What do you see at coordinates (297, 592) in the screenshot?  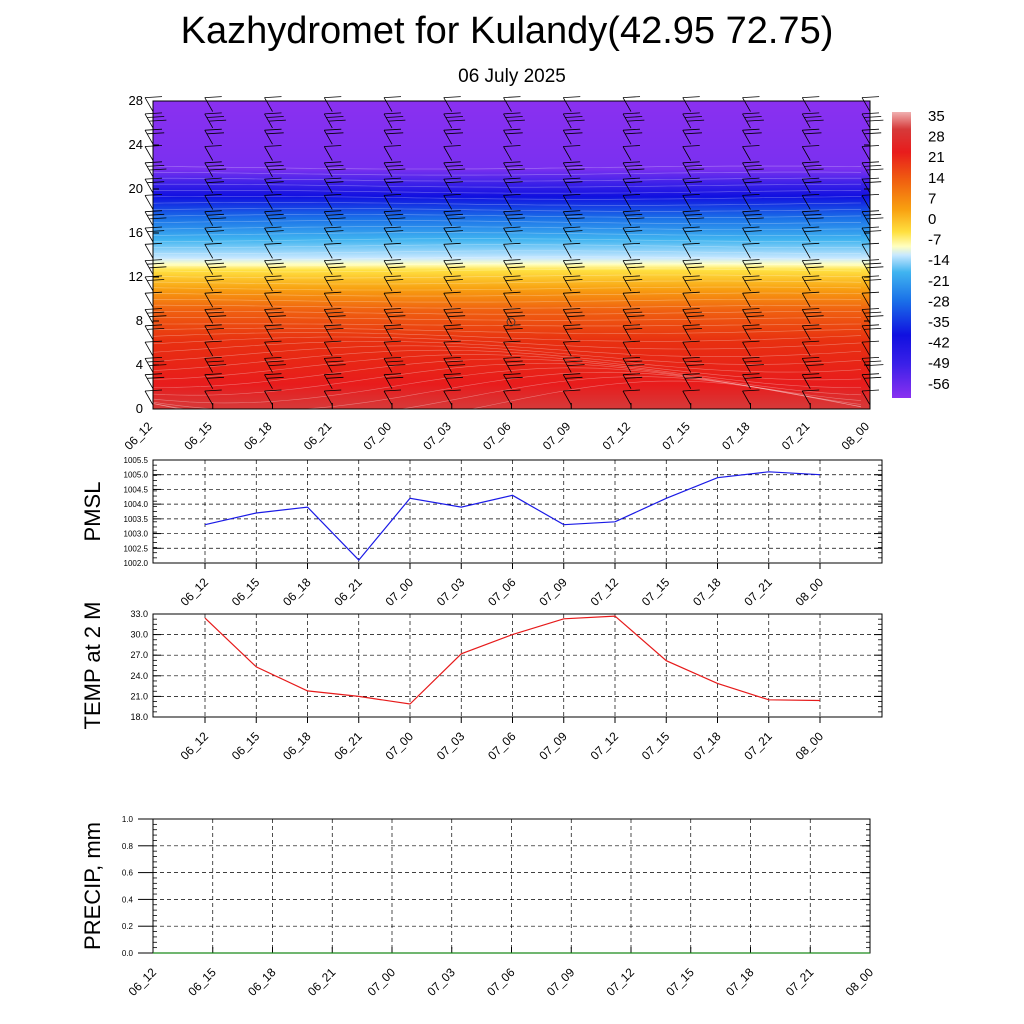 I see `x-tick-label: 06_18` at bounding box center [297, 592].